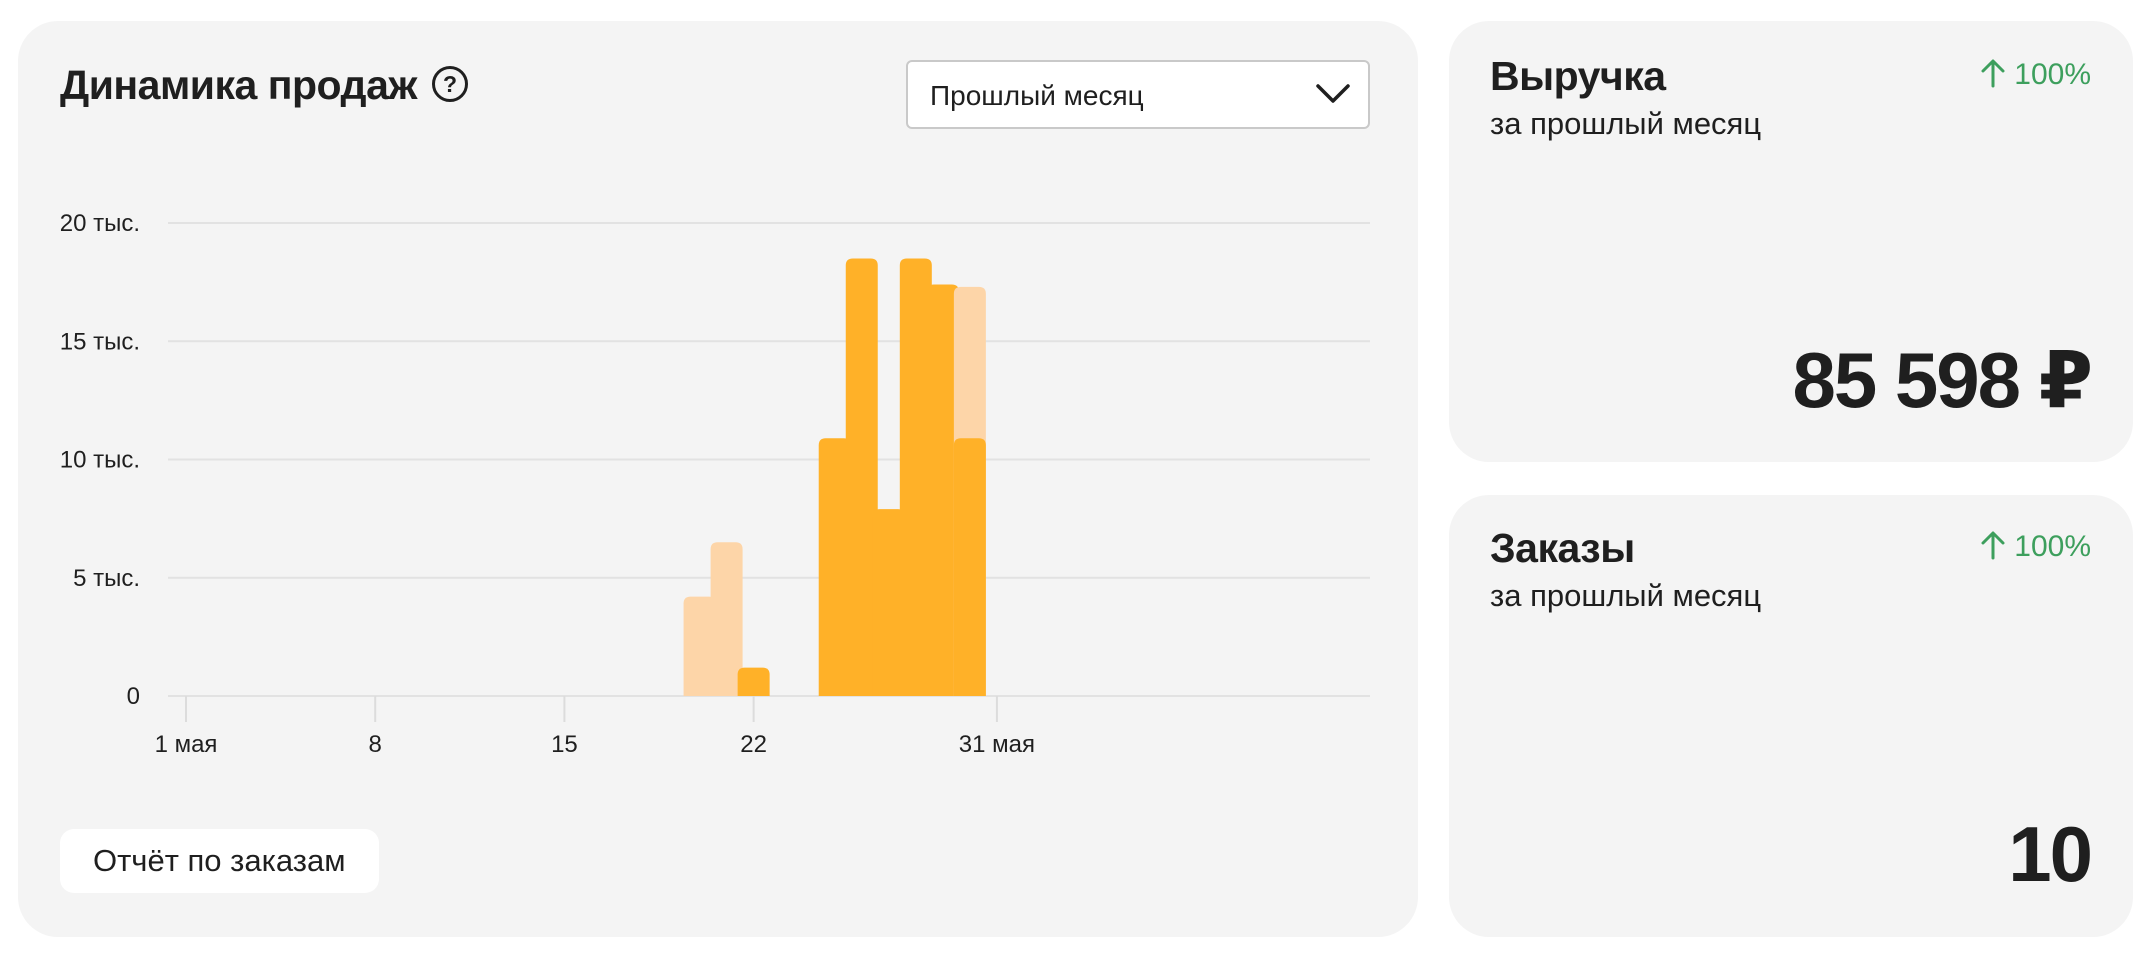 Image resolution: width=2148 pixels, height=973 pixels. What do you see at coordinates (1333, 93) in the screenshot?
I see `chevron-down-icon` at bounding box center [1333, 93].